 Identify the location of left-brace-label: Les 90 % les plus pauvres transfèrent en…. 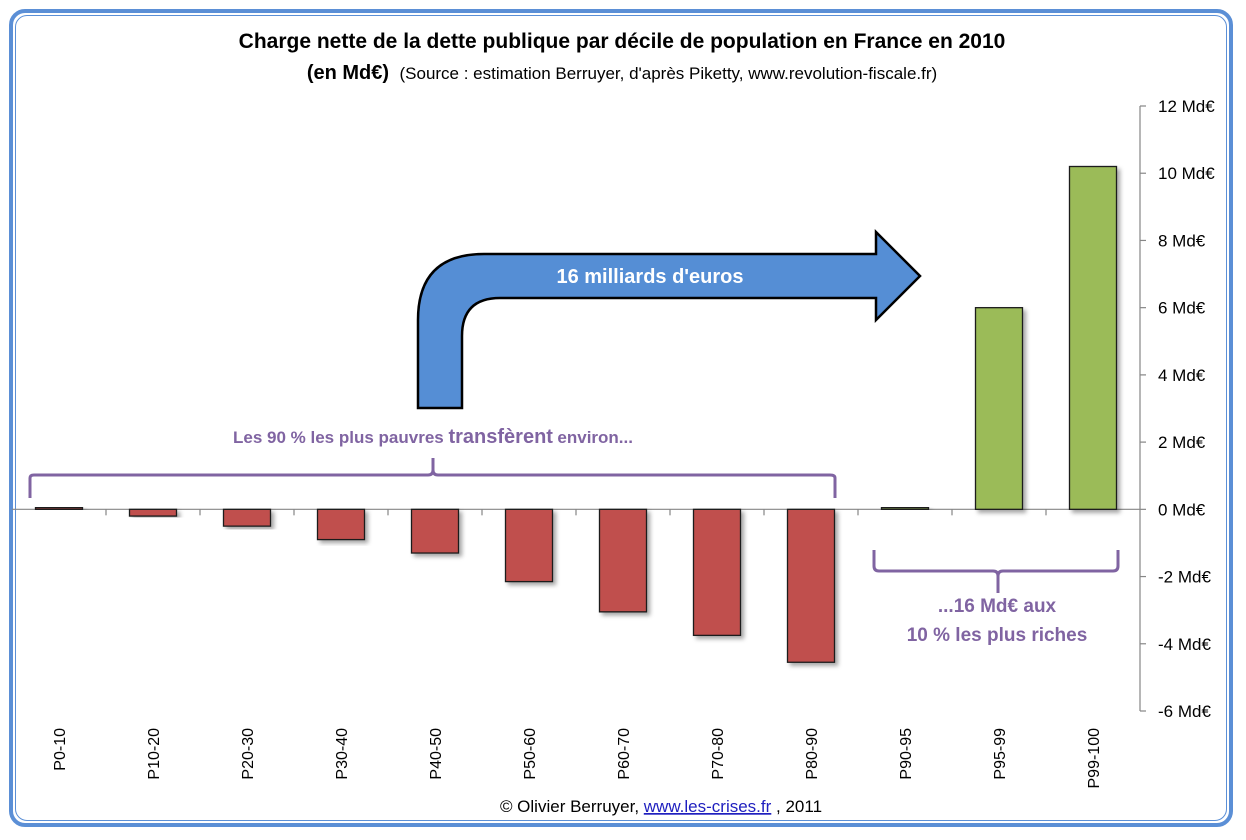
(433, 437).